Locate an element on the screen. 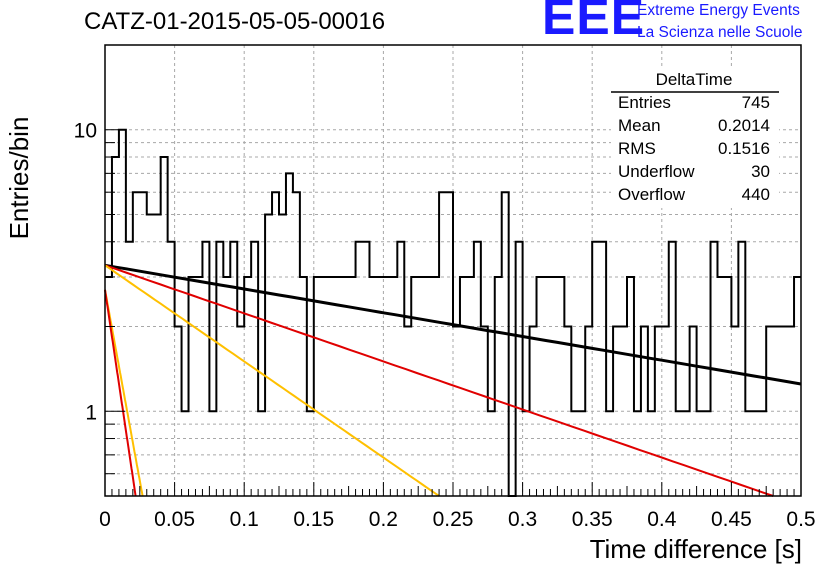 The height and width of the screenshot is (572, 836). y-tick-label: 10 is located at coordinates (85, 131).